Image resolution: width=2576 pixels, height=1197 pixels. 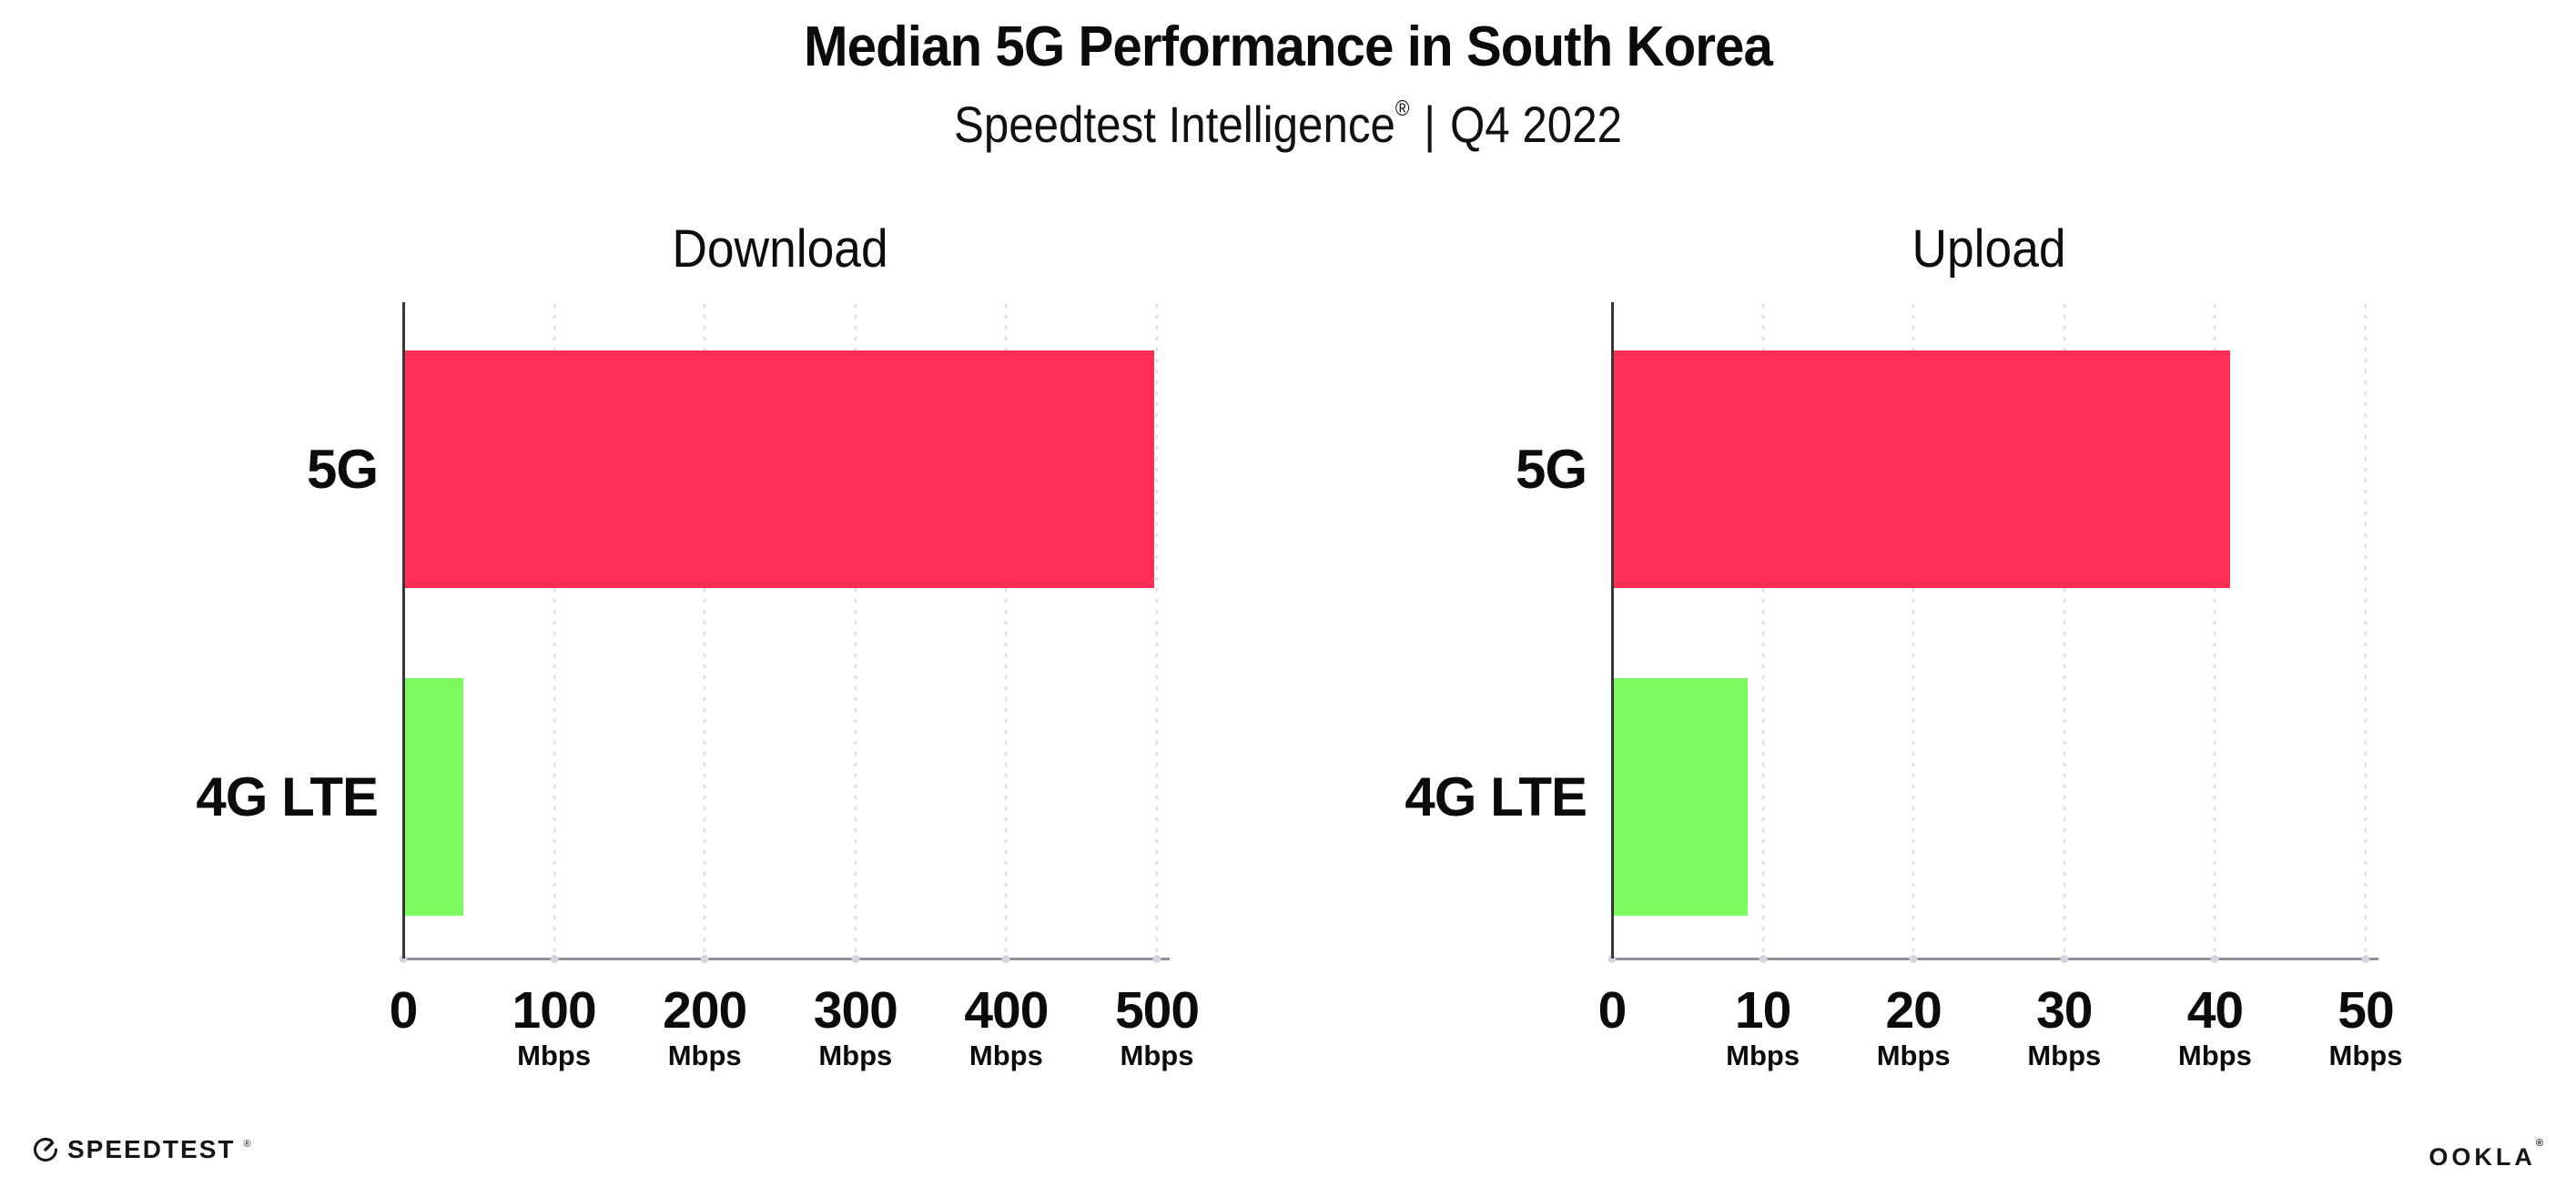 I want to click on ookla-wordmark: OOKLA, so click(x=2482, y=1157).